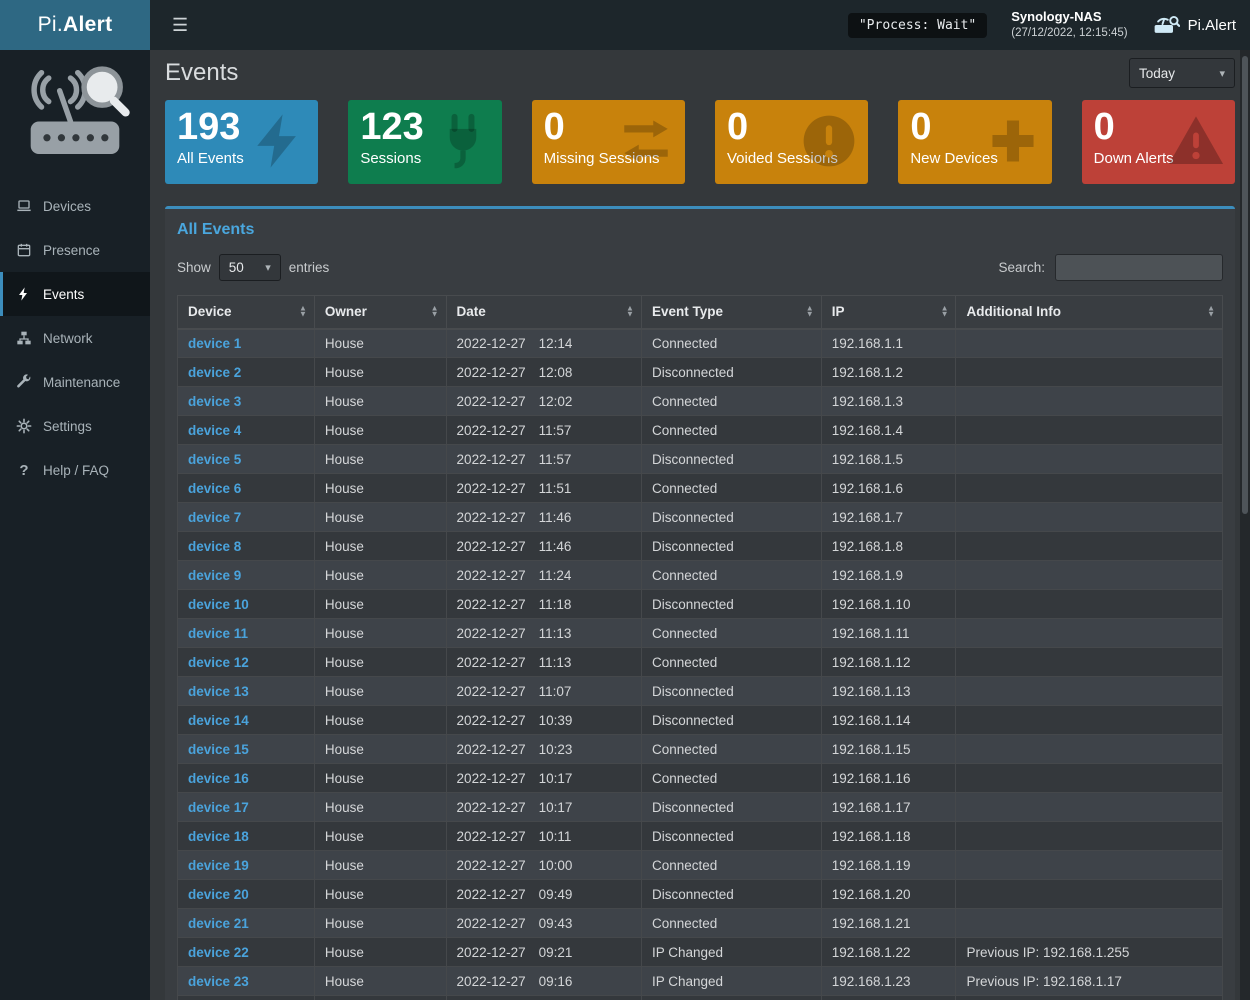 The image size is (1250, 1000). Describe the element at coordinates (246, 312) in the screenshot. I see `column-header-device: Device ▲ ▼` at that location.